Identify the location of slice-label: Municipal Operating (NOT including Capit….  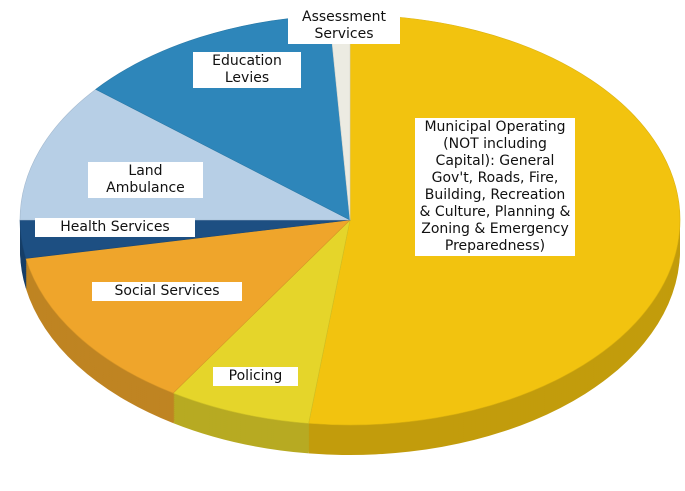
(495, 187).